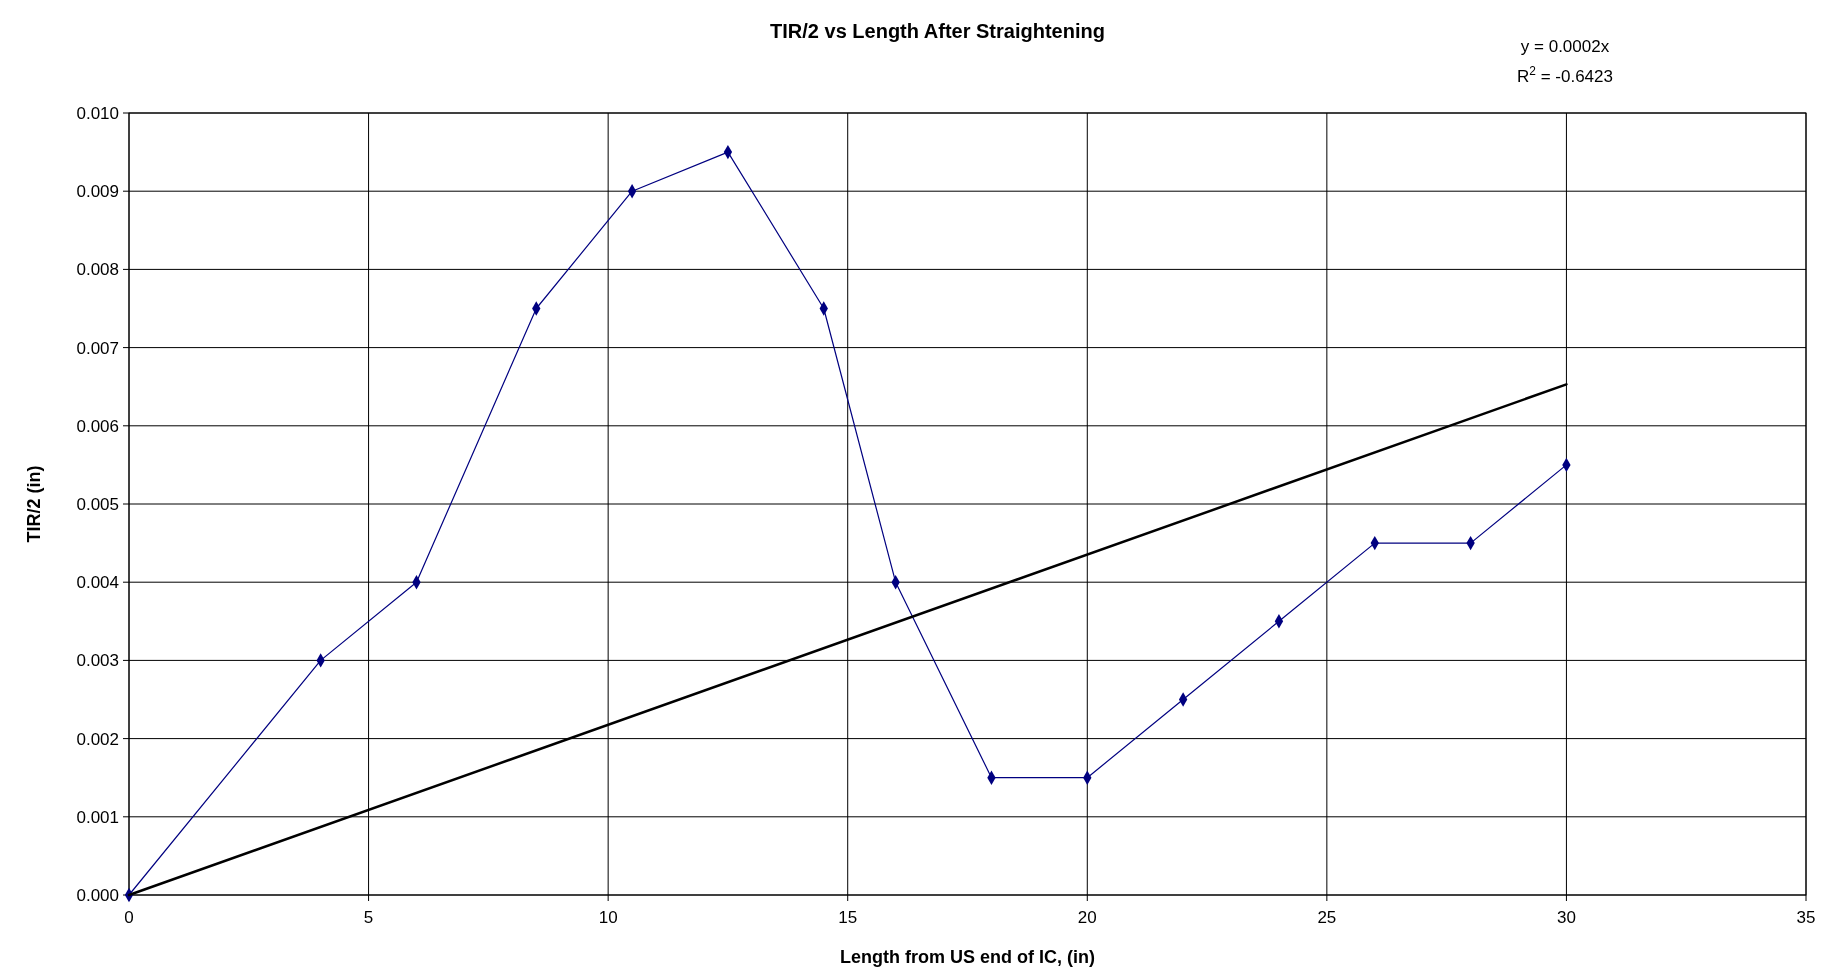 The width and height of the screenshot is (1831, 976). What do you see at coordinates (34, 504) in the screenshot?
I see `y-axis-title: TIR/2 (in)` at bounding box center [34, 504].